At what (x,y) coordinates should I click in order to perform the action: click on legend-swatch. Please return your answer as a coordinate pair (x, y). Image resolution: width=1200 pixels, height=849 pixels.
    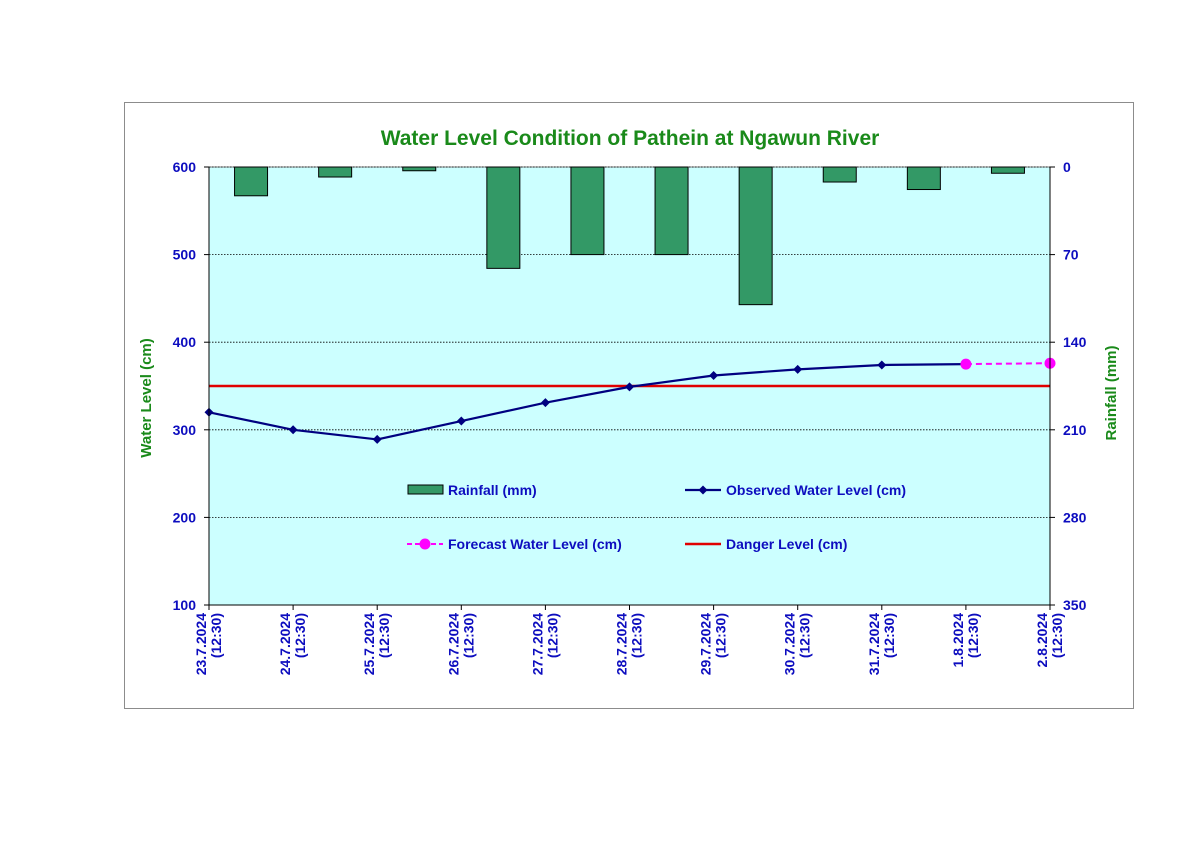
    Looking at the image, I should click on (425, 489).